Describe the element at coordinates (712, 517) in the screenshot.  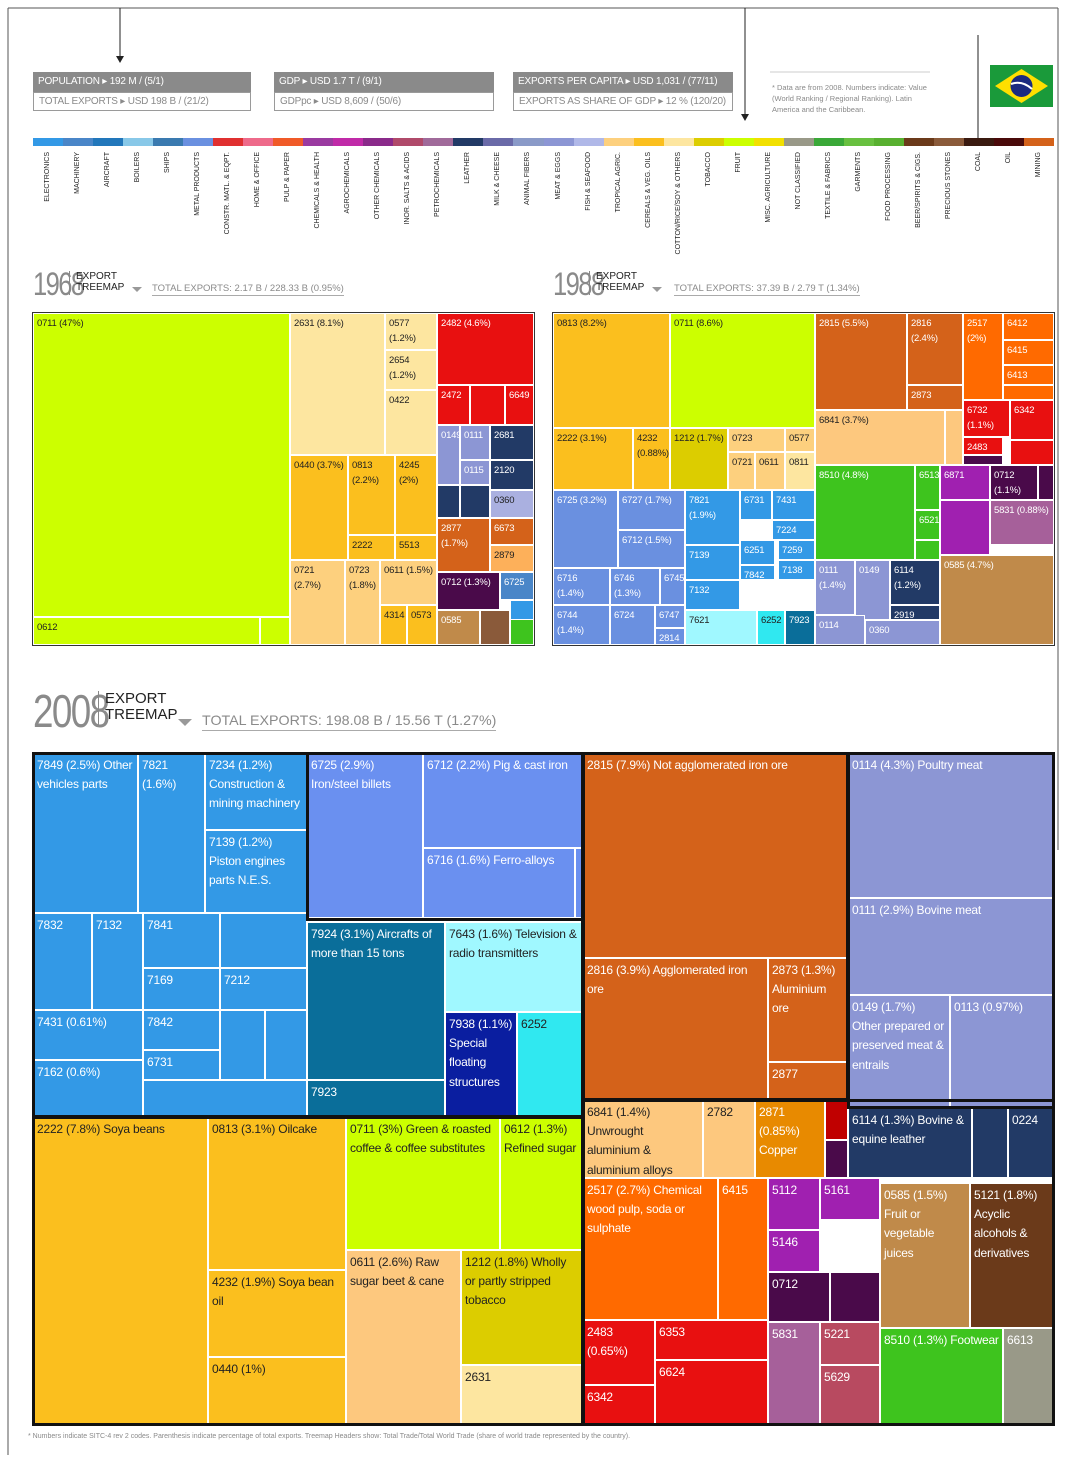
I see `treemap-cell: 7821 (1.9%)` at that location.